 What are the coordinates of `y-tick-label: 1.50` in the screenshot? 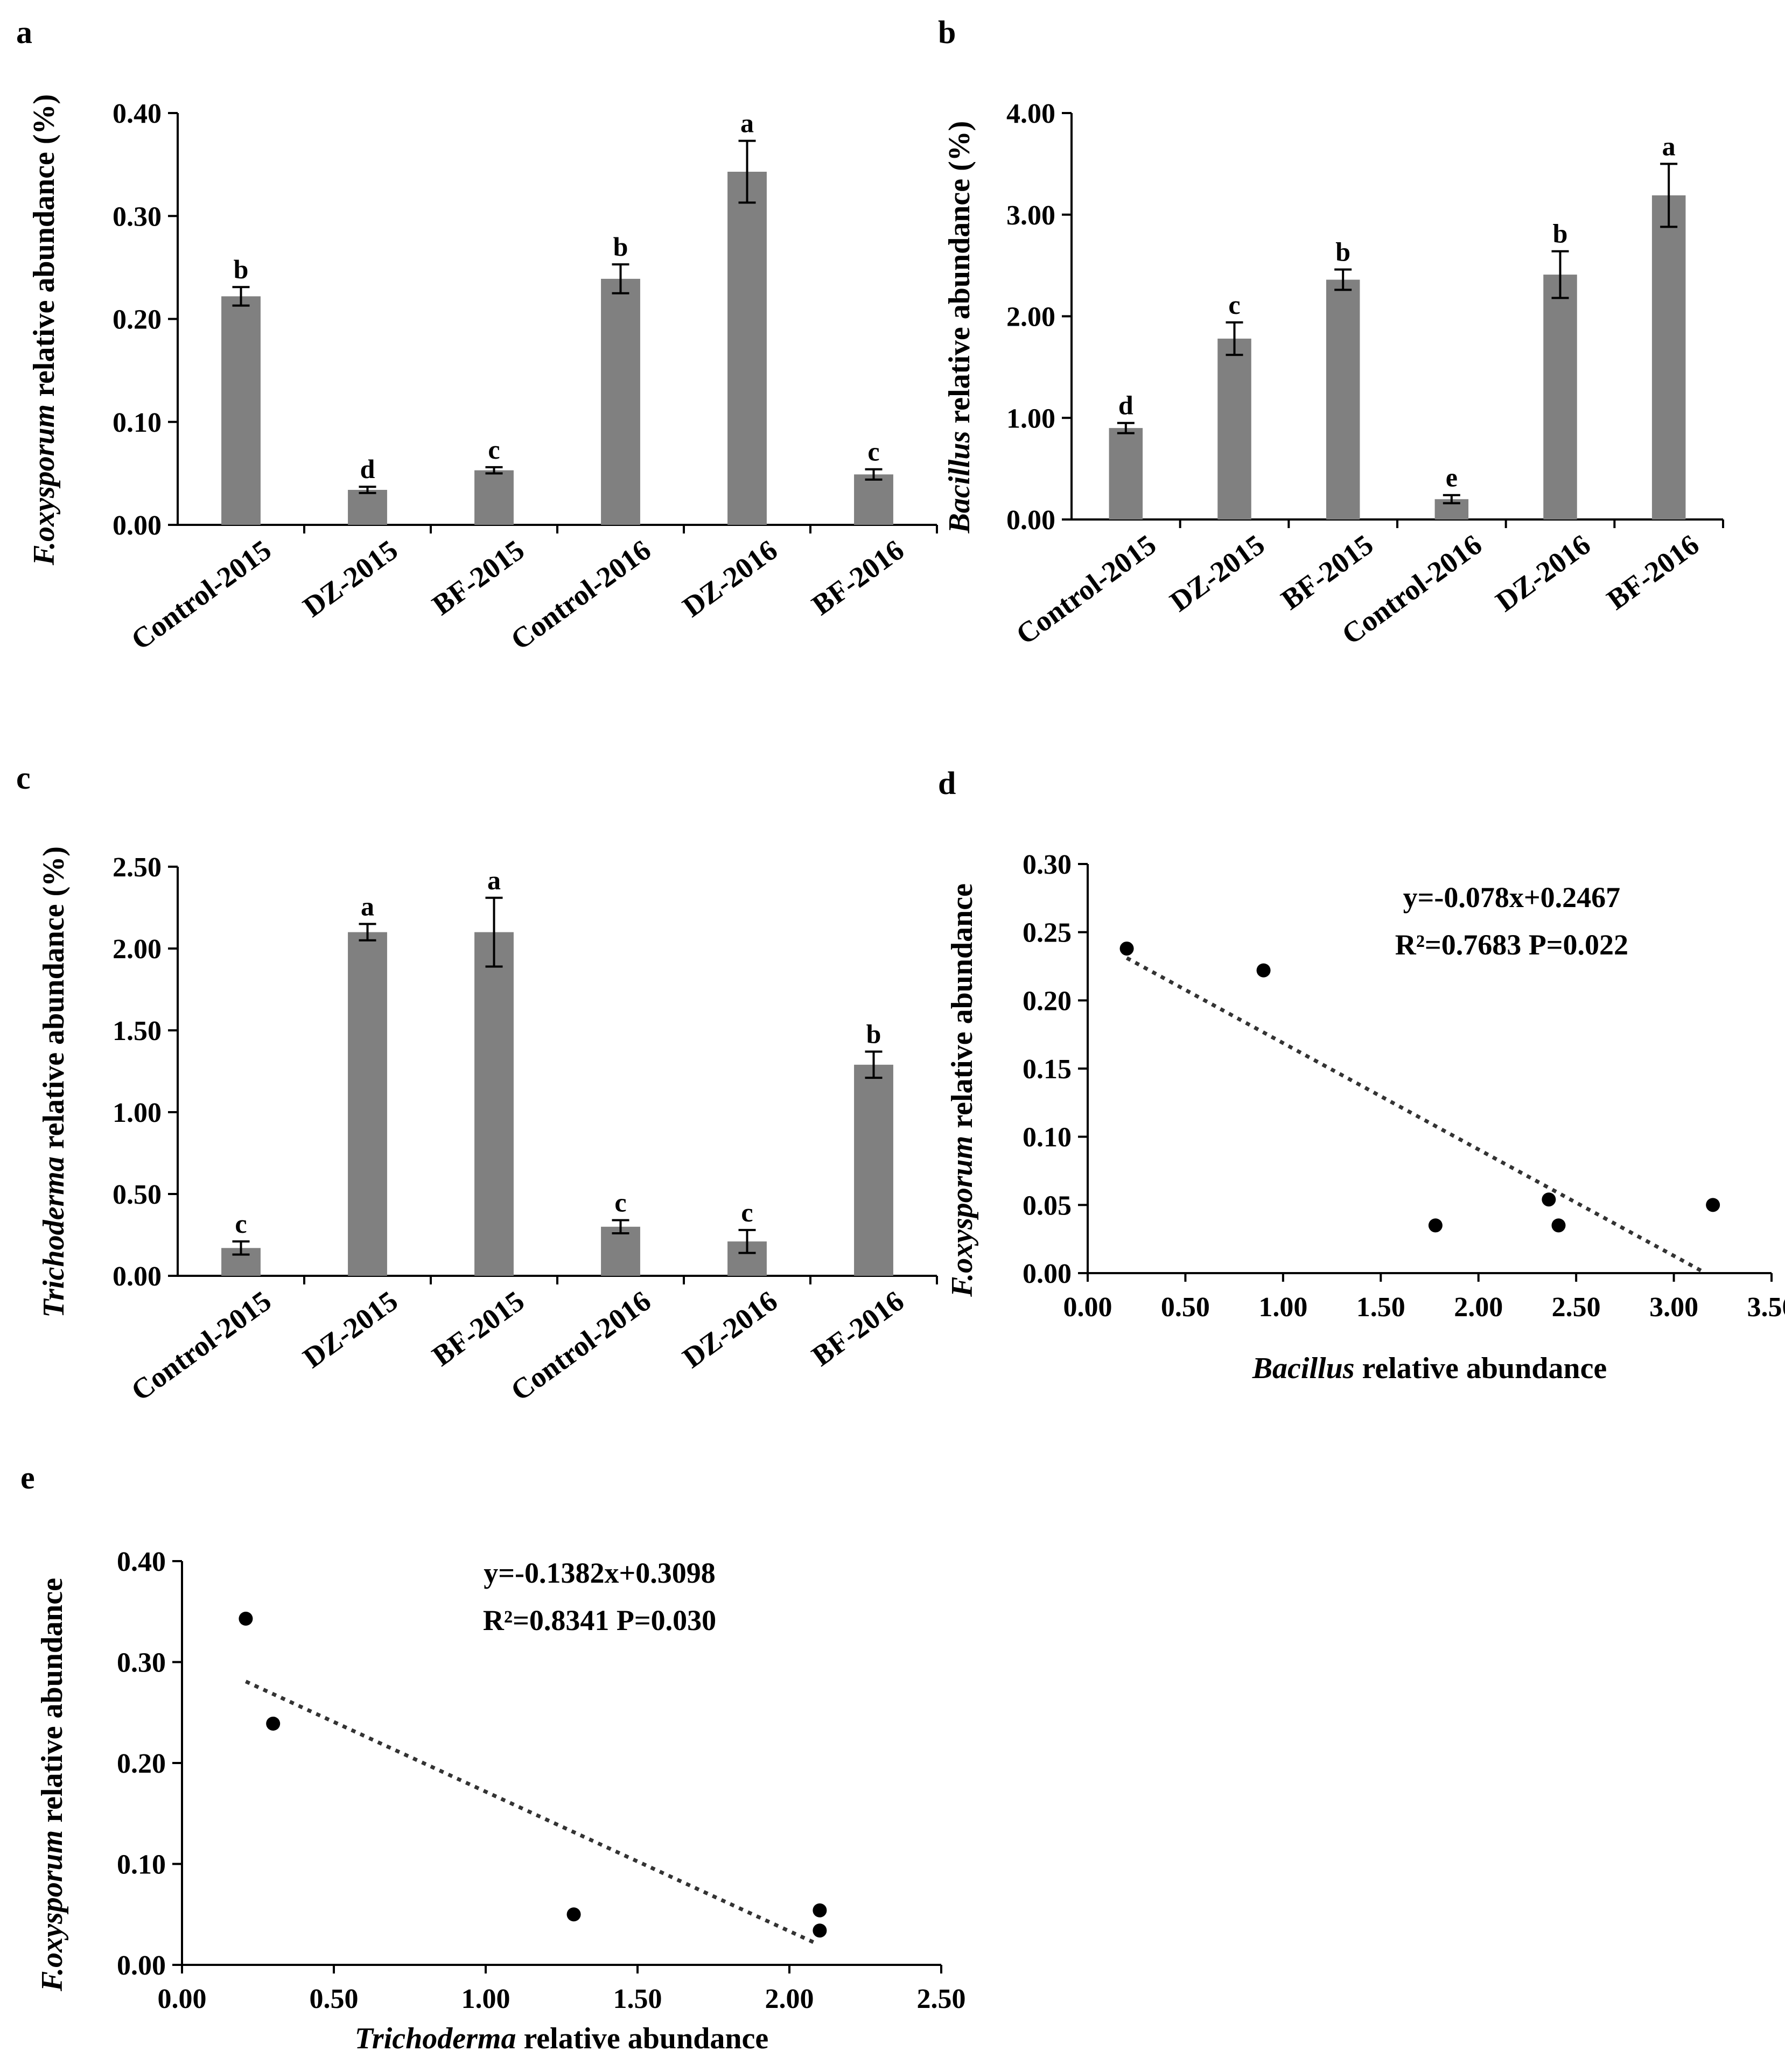 It's located at (137, 1031).